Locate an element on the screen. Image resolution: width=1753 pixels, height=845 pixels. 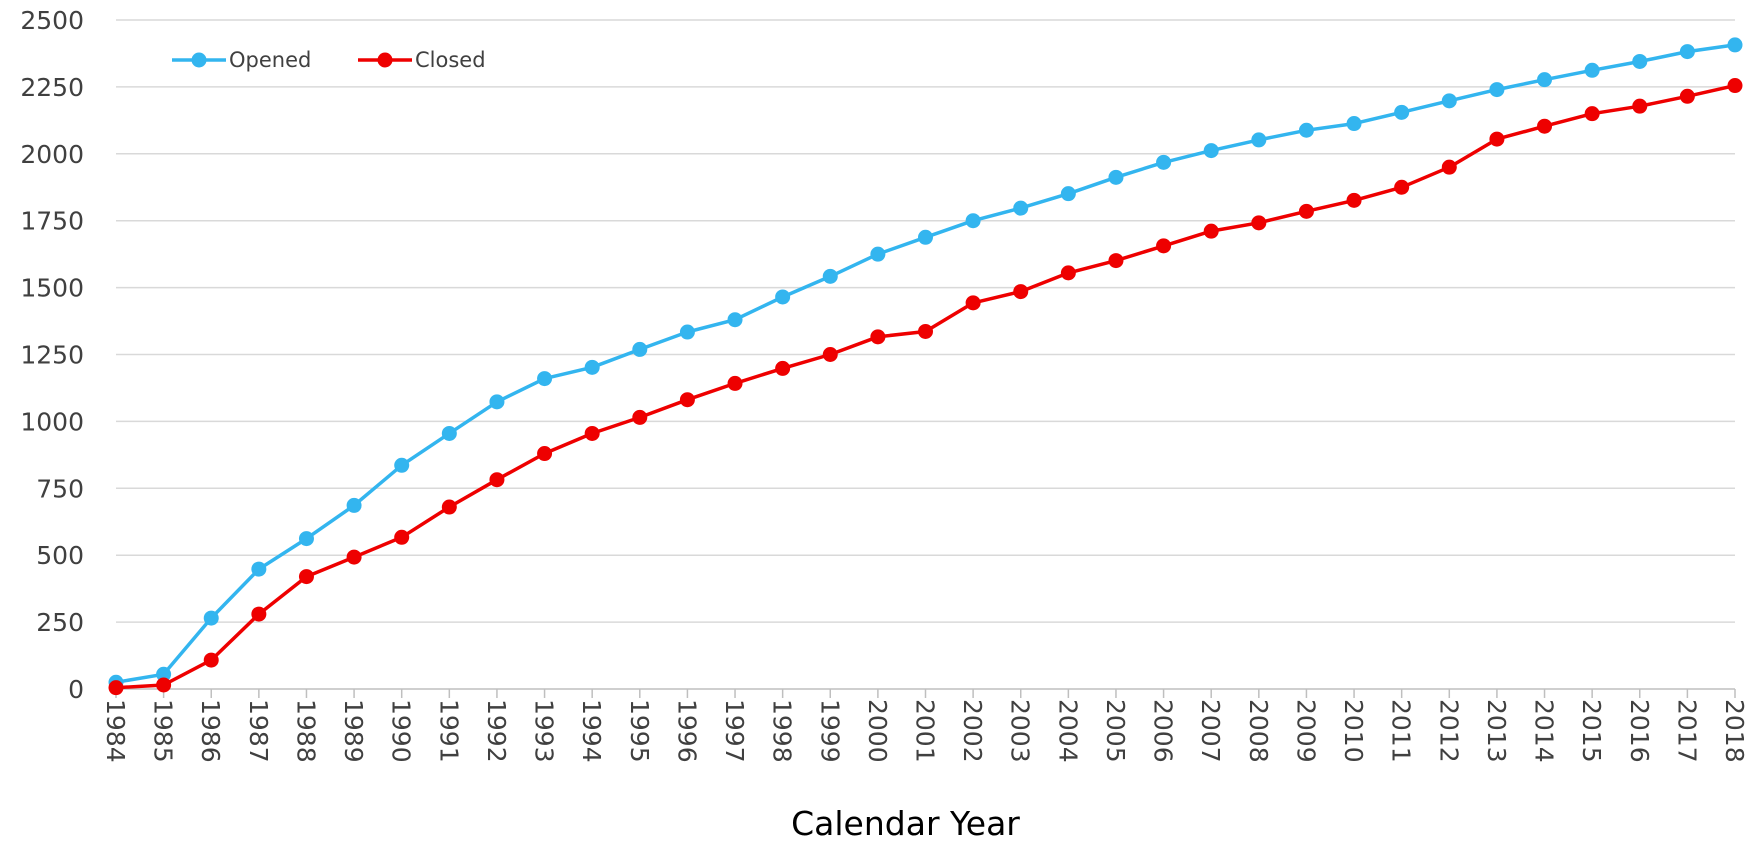
y-tick-label: 500 is located at coordinates (60, 555).